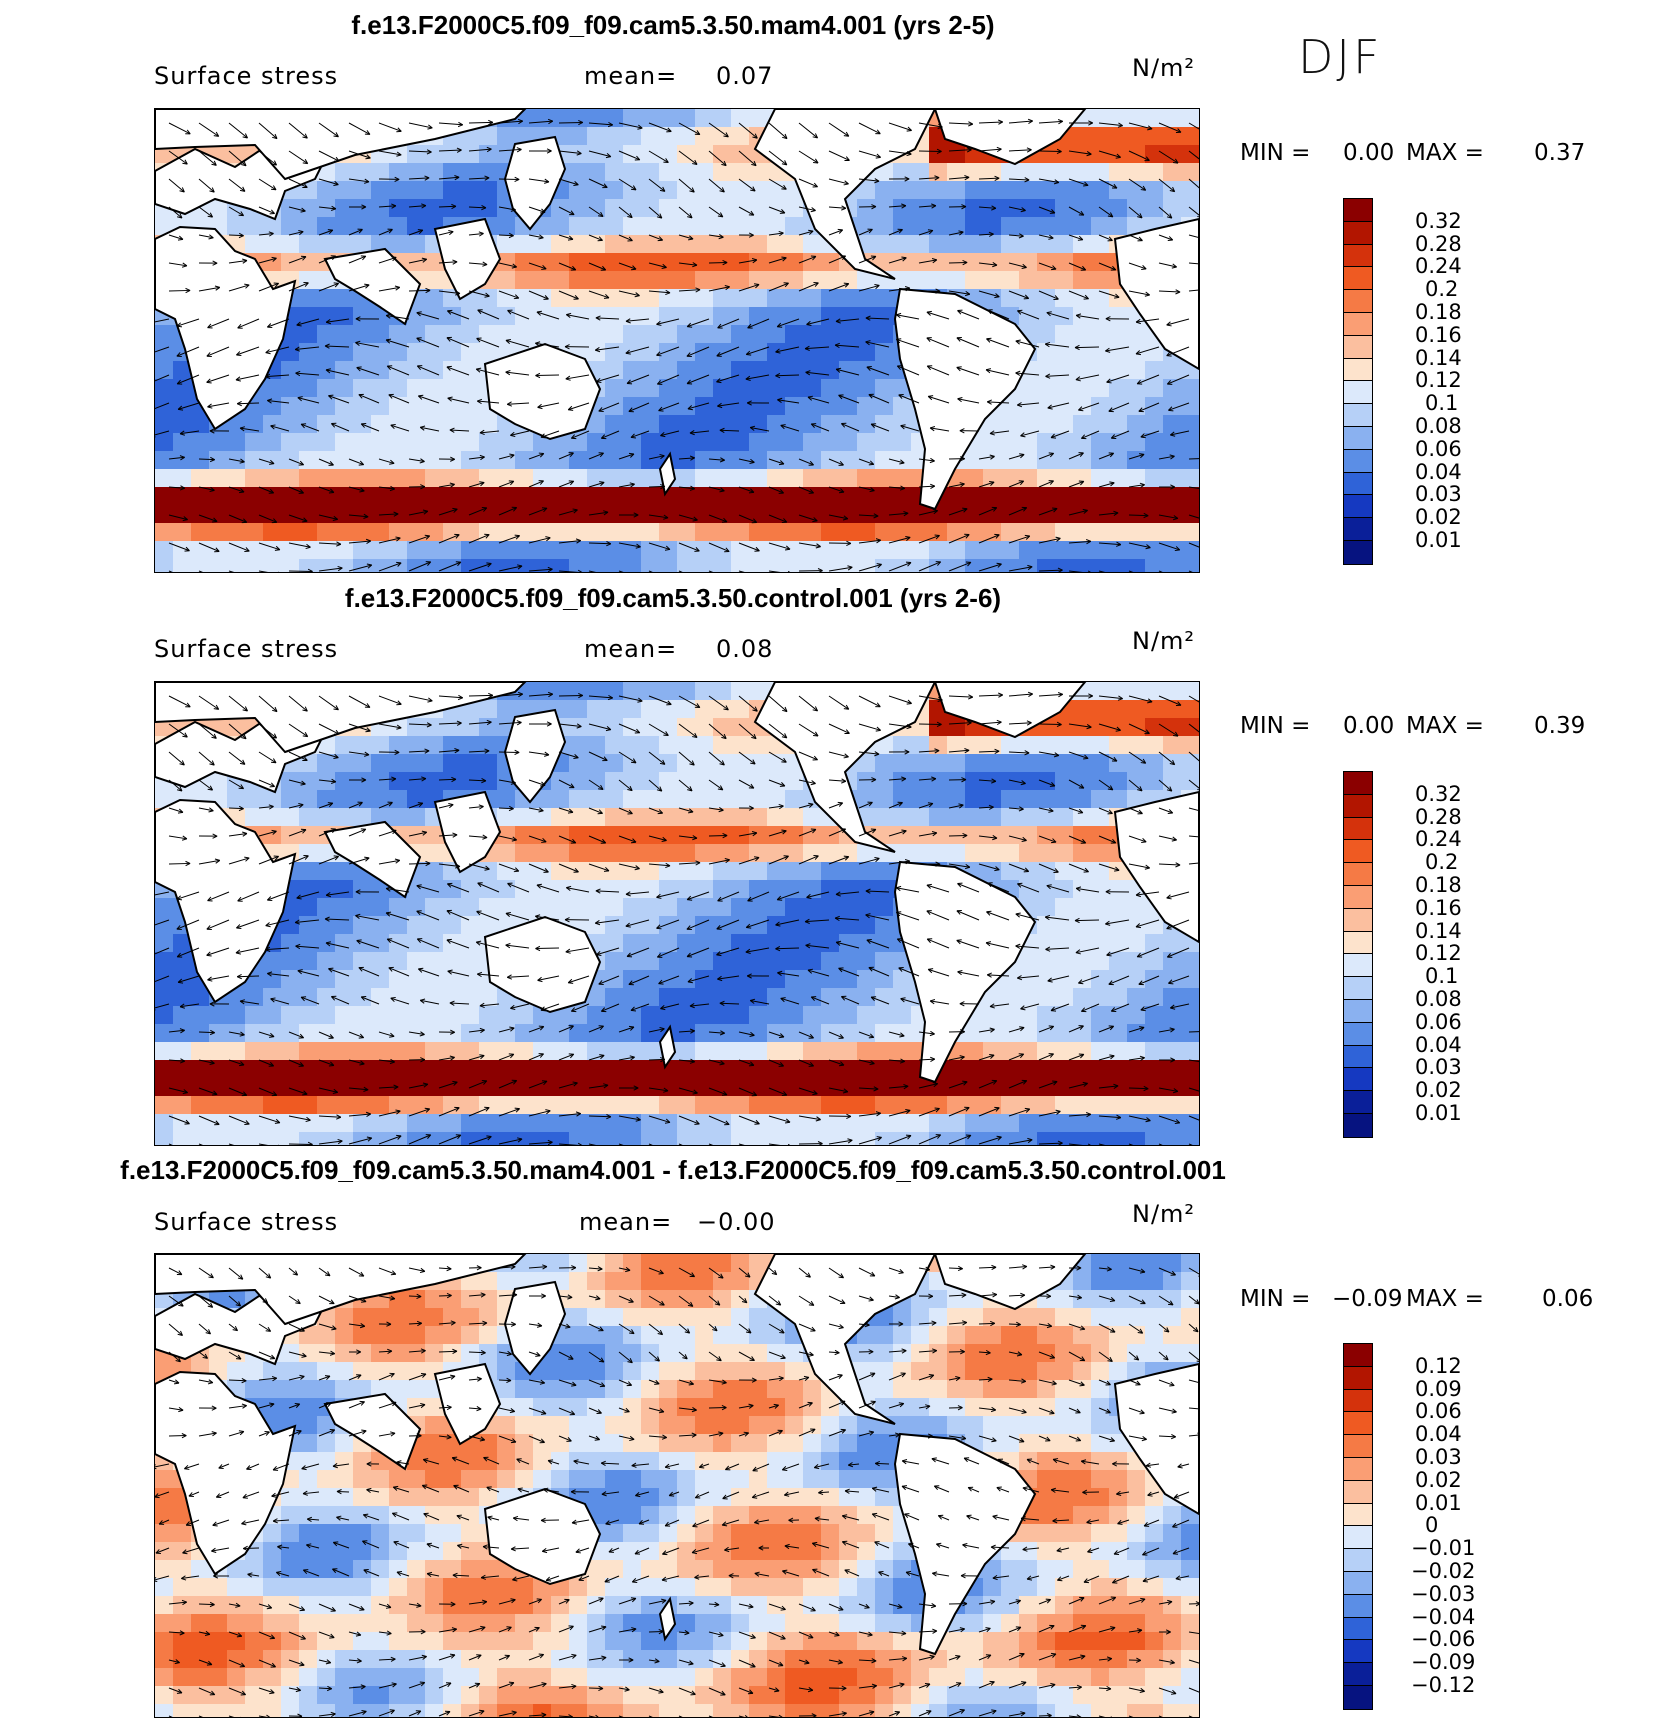  Describe the element at coordinates (626, 1222) in the screenshot. I see `panel-3-mean-label: mean=` at that location.